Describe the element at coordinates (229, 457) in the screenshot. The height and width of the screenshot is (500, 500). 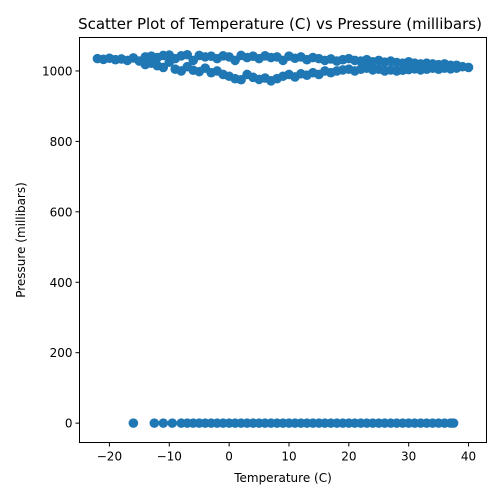
I see `x-tick-label: 0` at that location.